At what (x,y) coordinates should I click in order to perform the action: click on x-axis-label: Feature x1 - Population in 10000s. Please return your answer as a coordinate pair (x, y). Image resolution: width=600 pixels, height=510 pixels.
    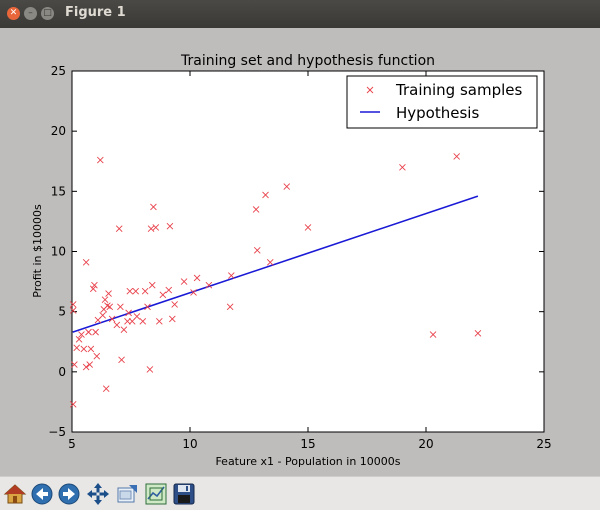
    Looking at the image, I should click on (307, 461).